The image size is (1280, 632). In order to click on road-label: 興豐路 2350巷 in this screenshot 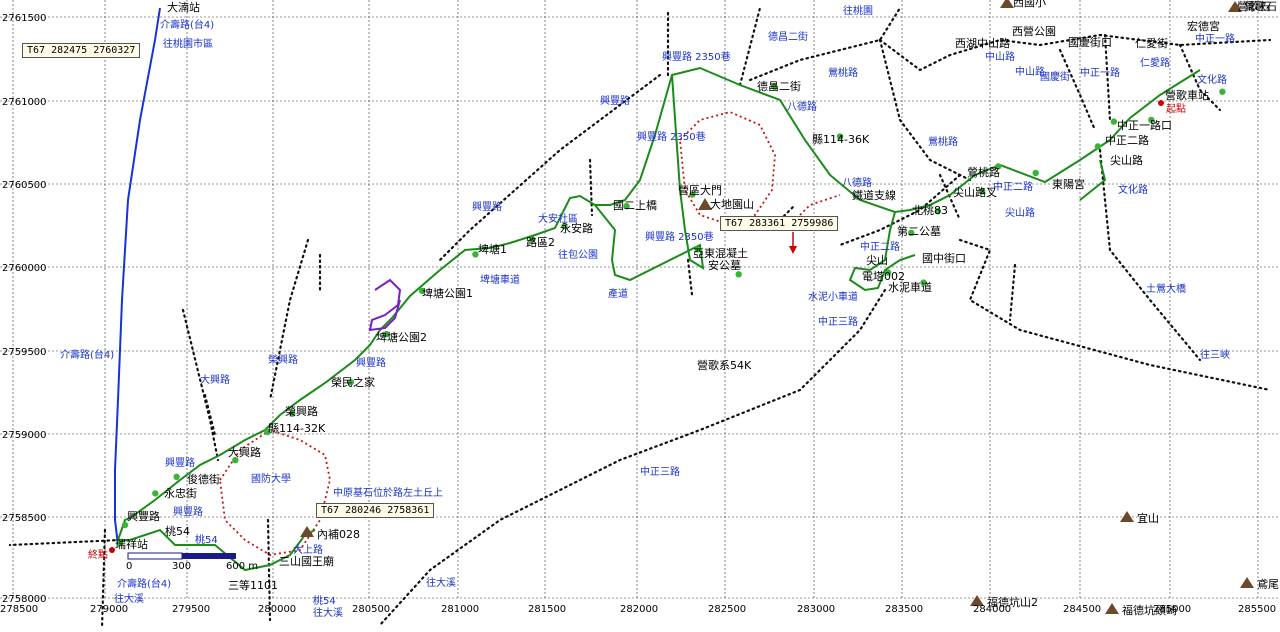, I will do `click(671, 136)`.